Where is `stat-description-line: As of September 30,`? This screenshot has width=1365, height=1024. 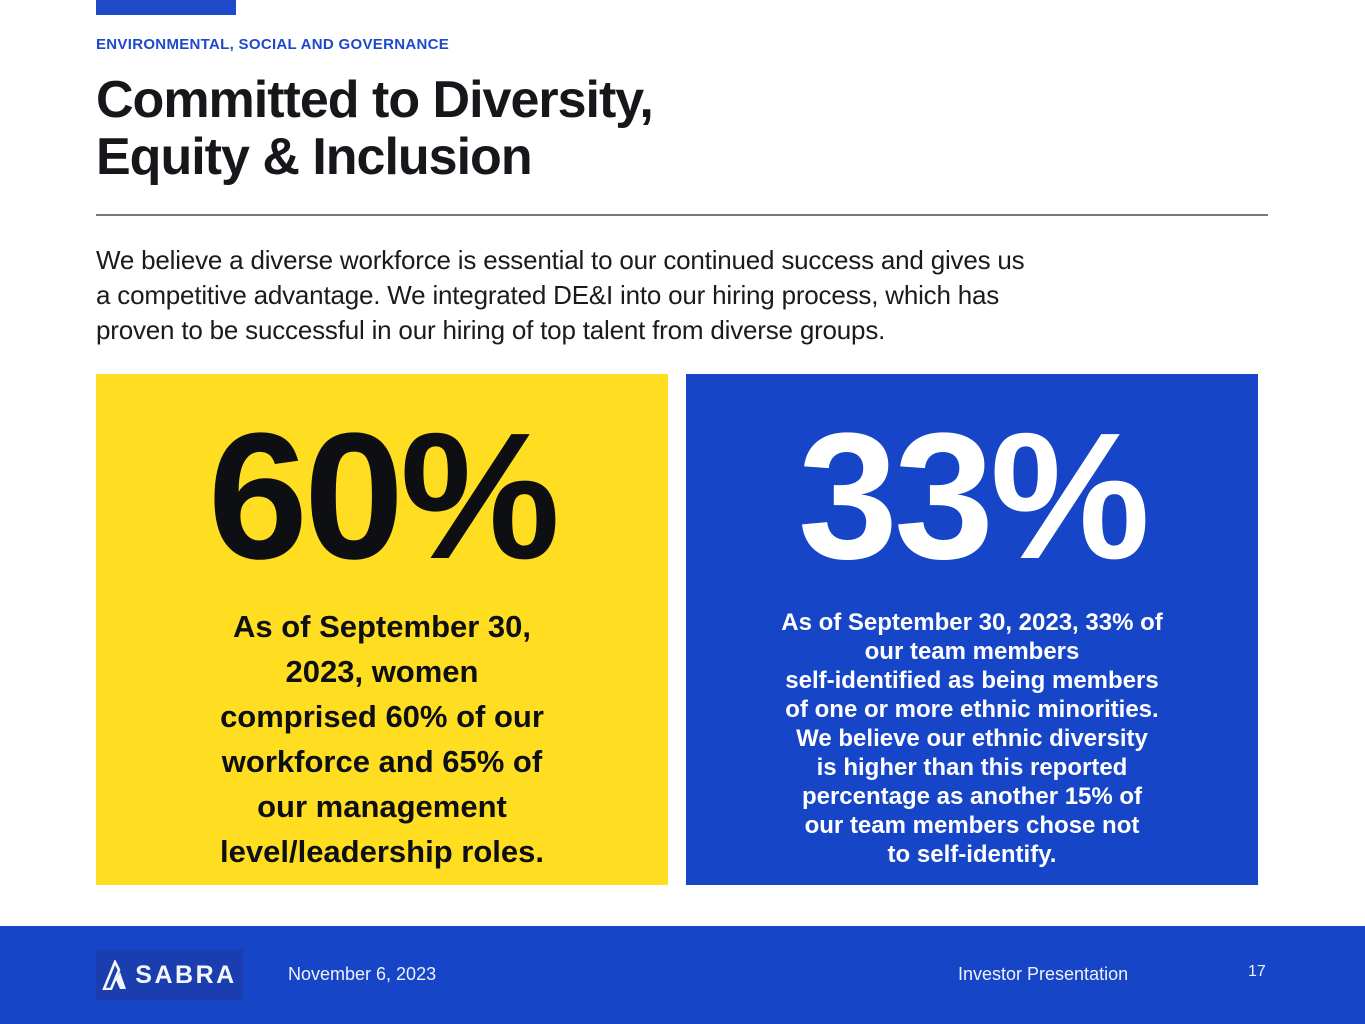 stat-description-line: As of September 30, is located at coordinates (382, 626).